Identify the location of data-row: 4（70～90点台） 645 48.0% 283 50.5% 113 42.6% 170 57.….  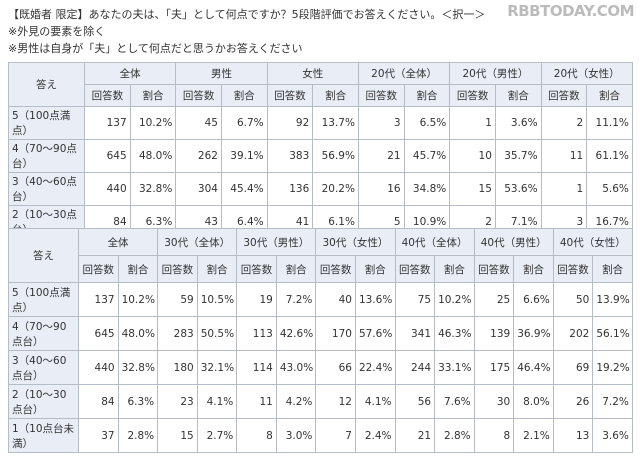
(320, 333).